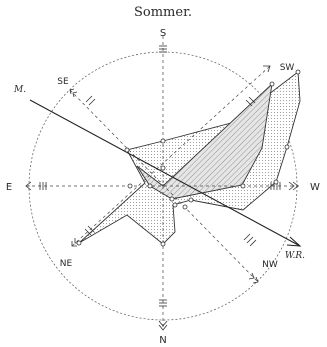 The width and height of the screenshot is (327, 347). What do you see at coordinates (19, 90) in the screenshot?
I see `axis-label-m: M.` at bounding box center [19, 90].